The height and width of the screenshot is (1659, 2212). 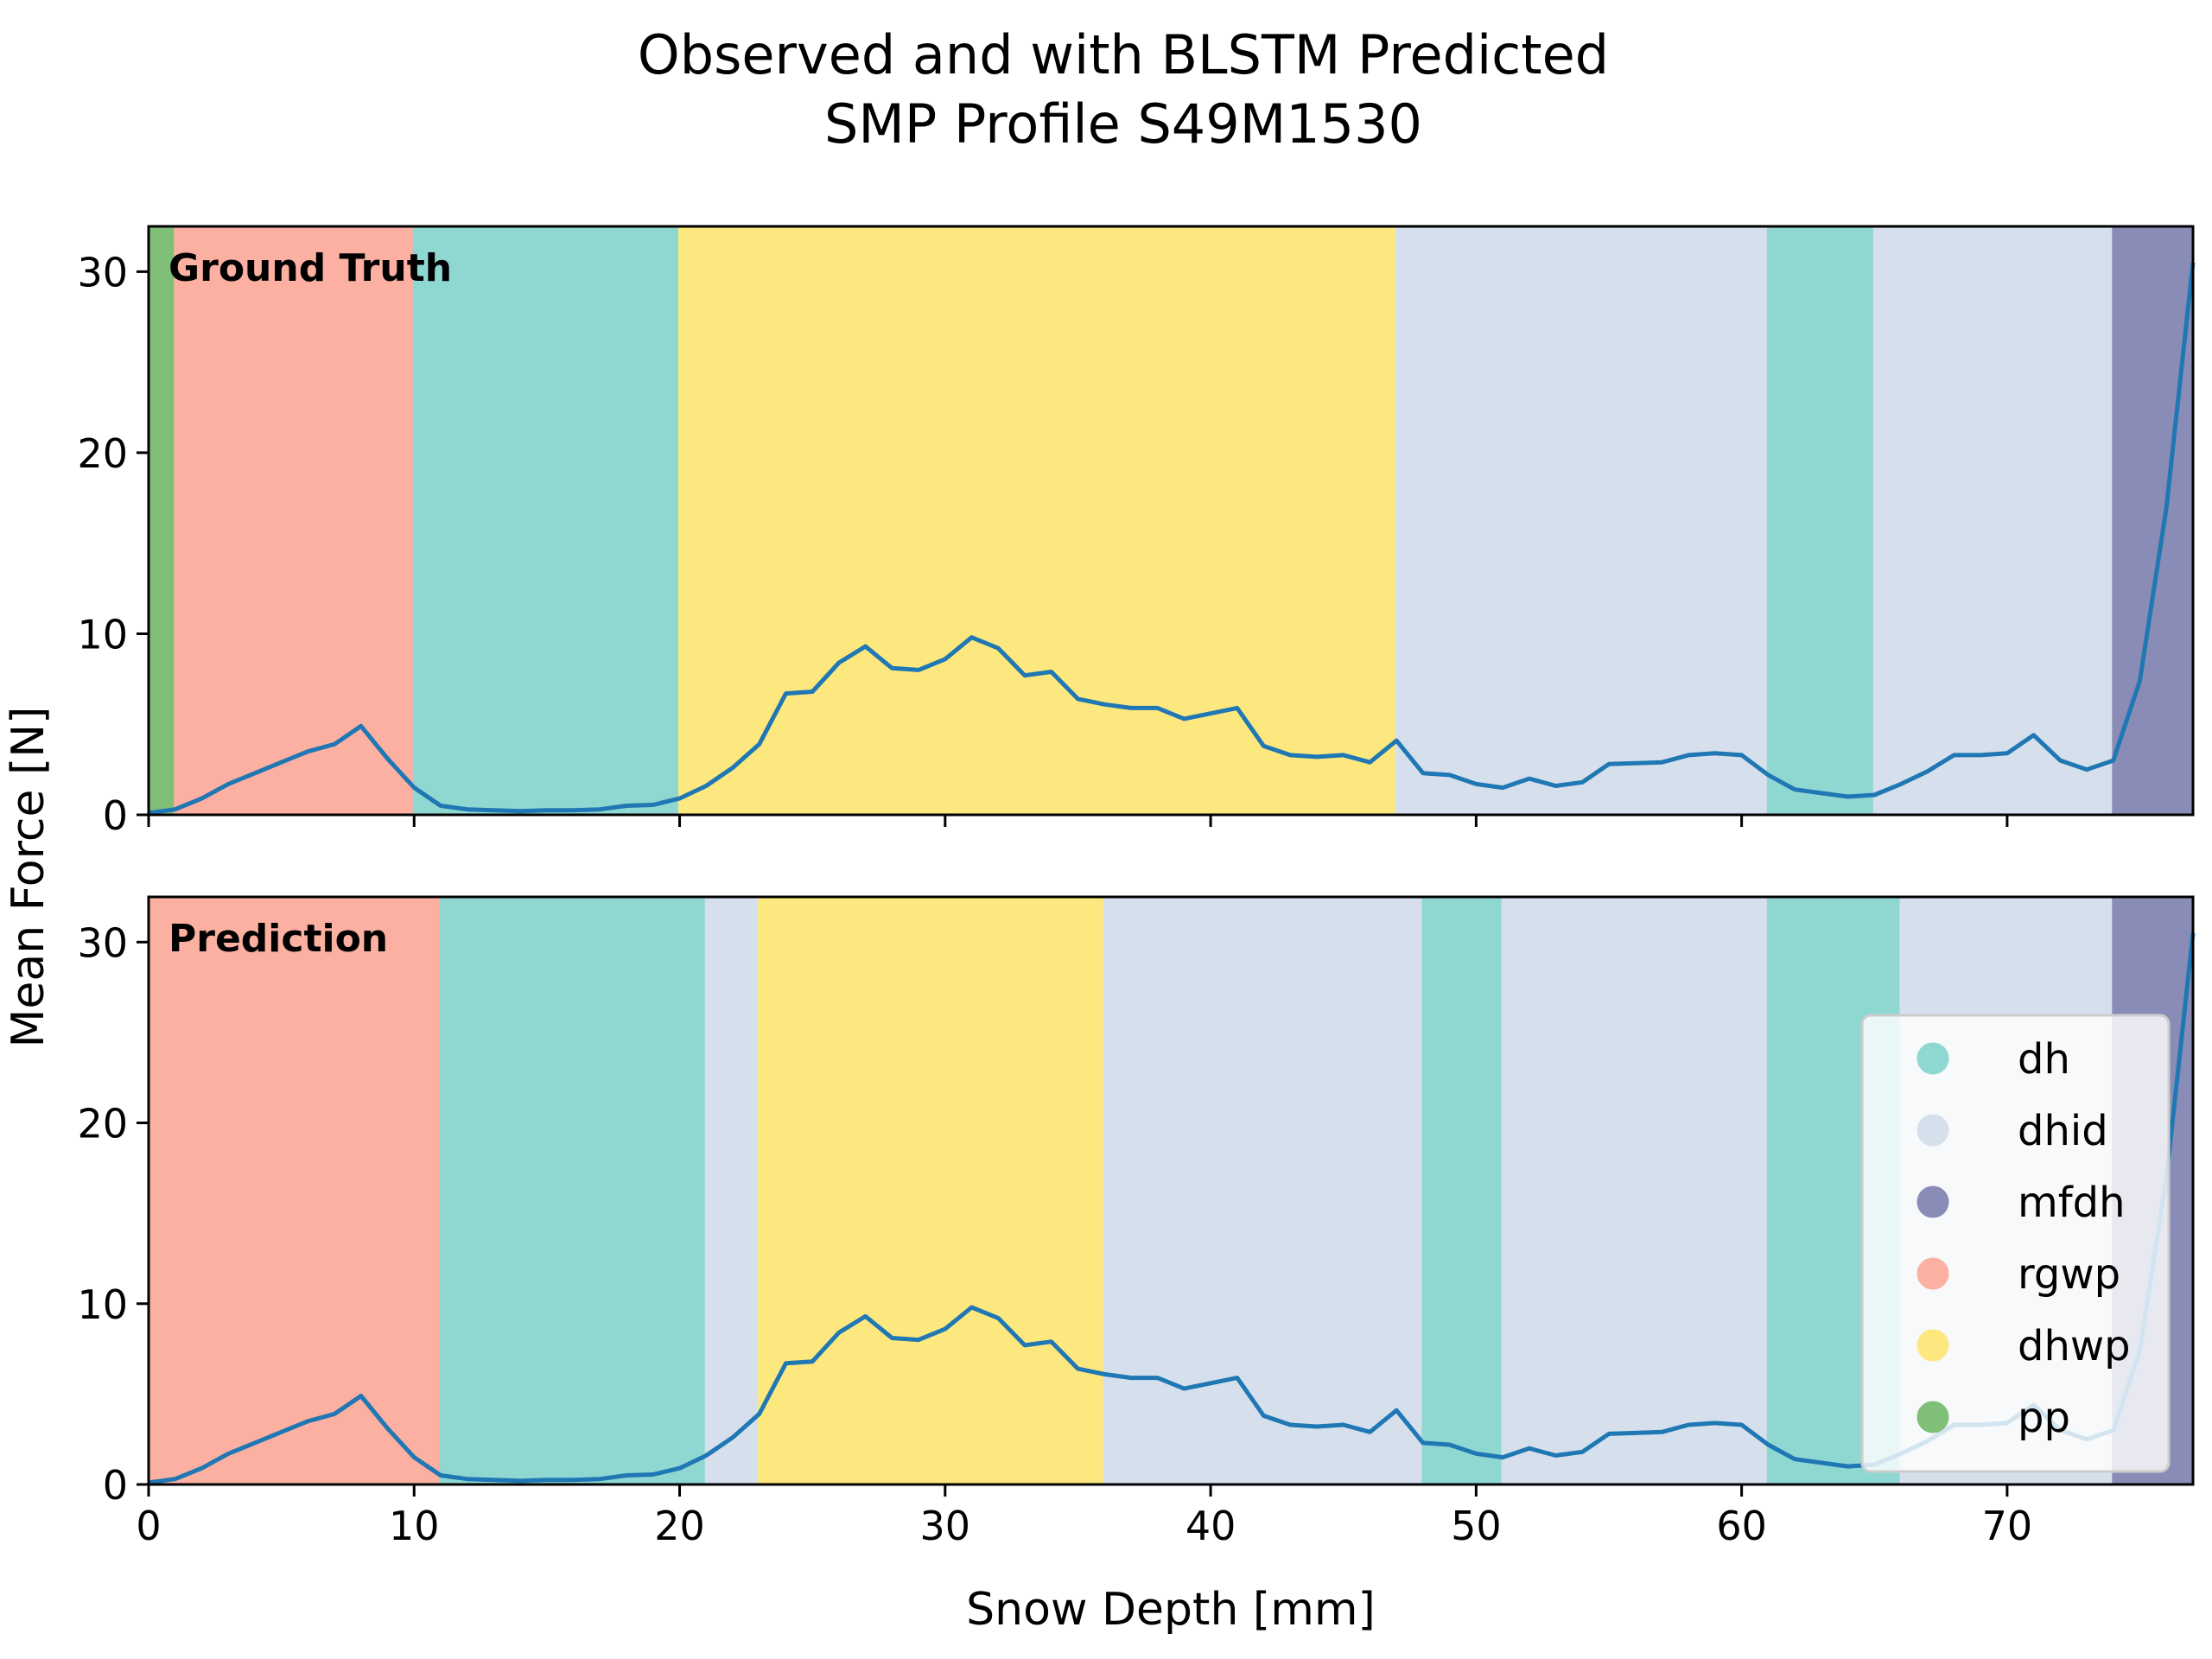 I want to click on x-tick-label: 60, so click(x=1741, y=1526).